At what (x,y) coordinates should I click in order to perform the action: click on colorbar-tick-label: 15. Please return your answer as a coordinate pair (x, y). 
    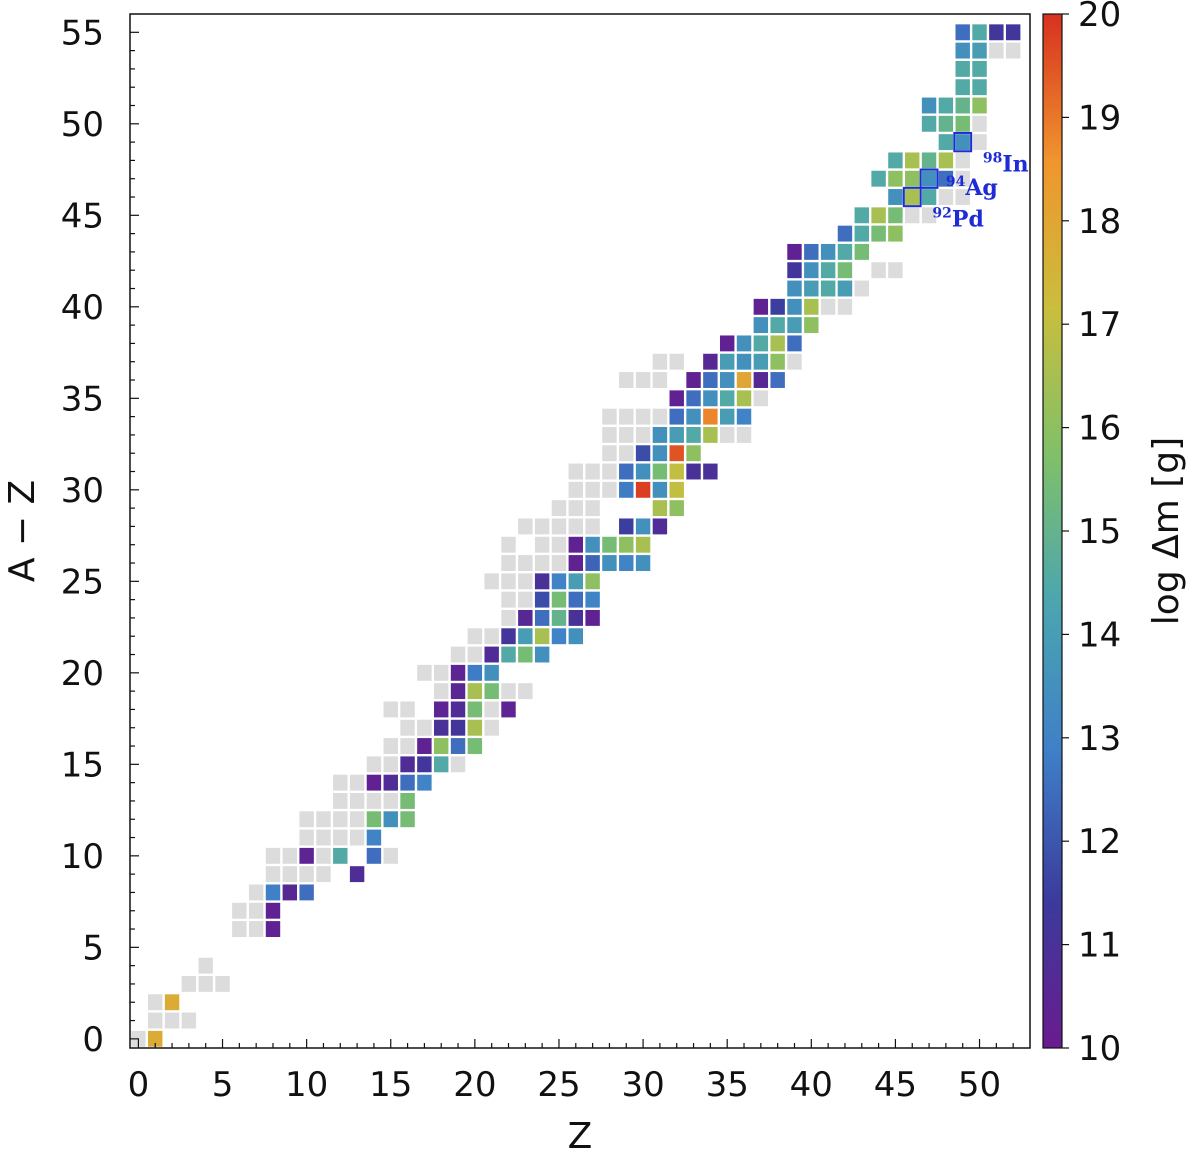
    Looking at the image, I should click on (1099, 532).